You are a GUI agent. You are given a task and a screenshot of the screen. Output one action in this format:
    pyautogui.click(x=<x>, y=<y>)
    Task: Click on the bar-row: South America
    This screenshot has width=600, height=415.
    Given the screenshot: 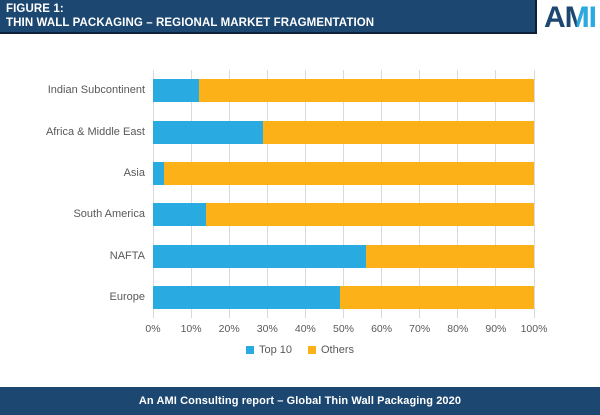 What is the action you would take?
    pyautogui.click(x=303, y=215)
    